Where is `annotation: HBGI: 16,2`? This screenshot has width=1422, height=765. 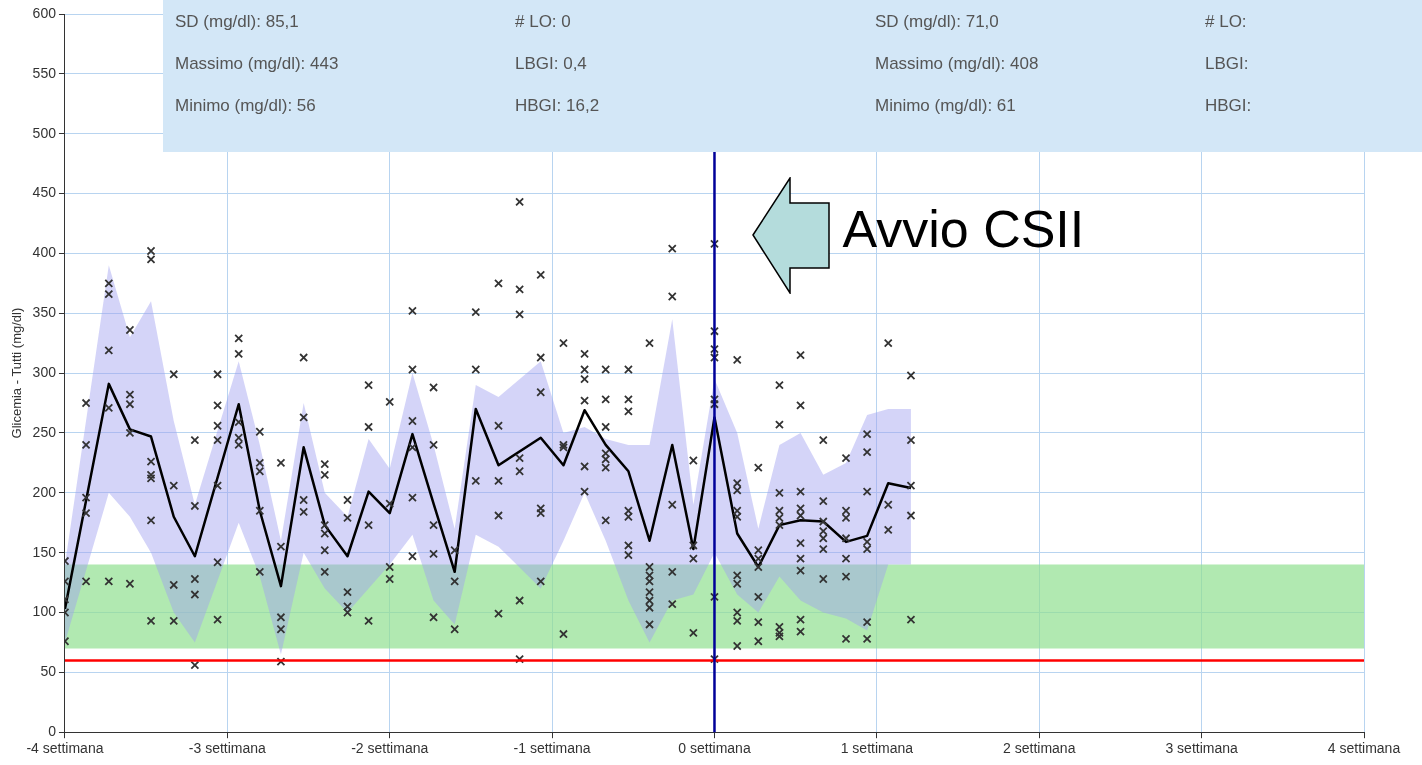 annotation: HBGI: 16,2 is located at coordinates (557, 106).